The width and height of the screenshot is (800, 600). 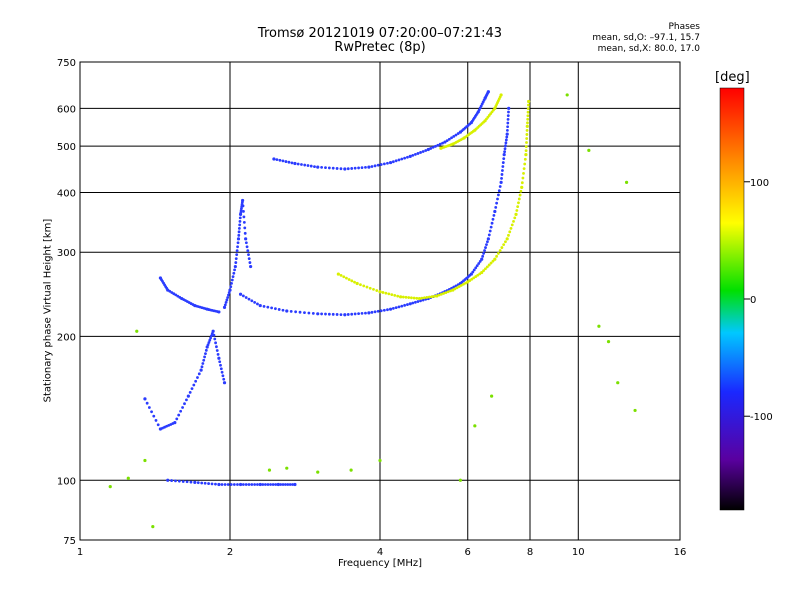 I want to click on y-axis-ticks: 75 100 200 300 400 500 600 750, so click(x=66, y=302).